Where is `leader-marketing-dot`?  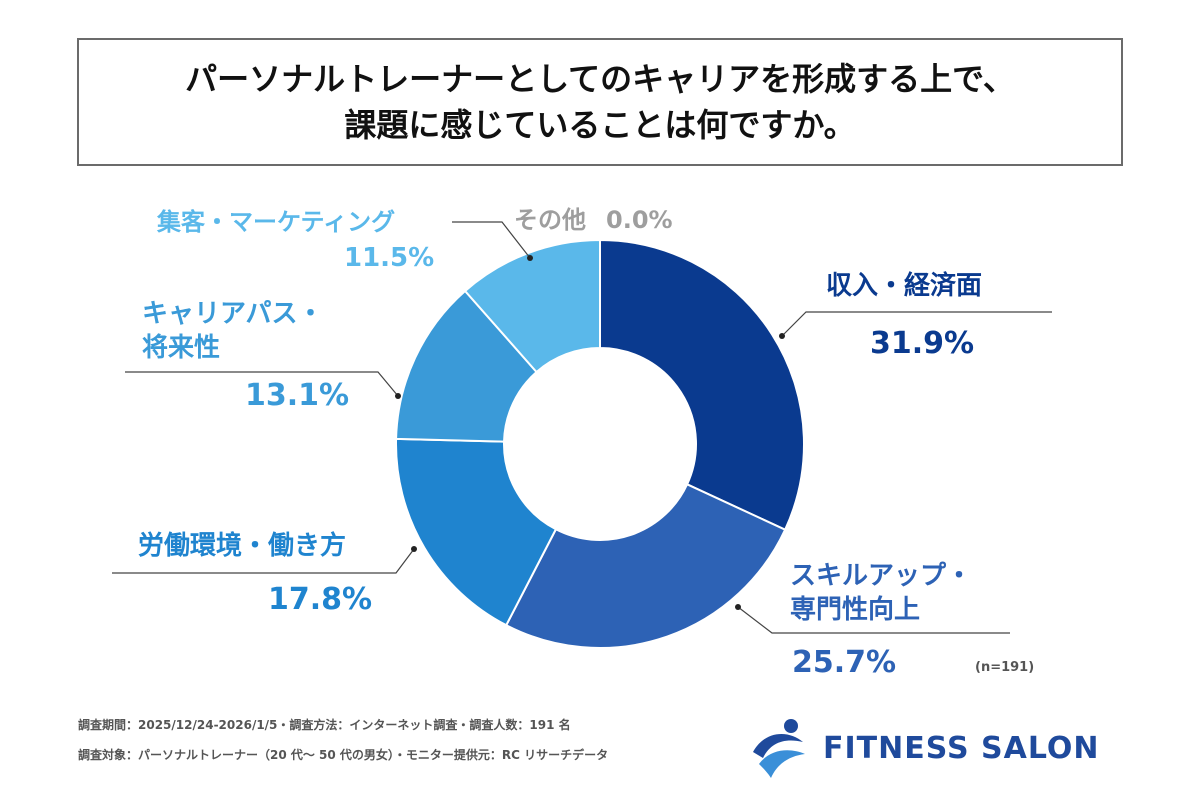 leader-marketing-dot is located at coordinates (530, 258).